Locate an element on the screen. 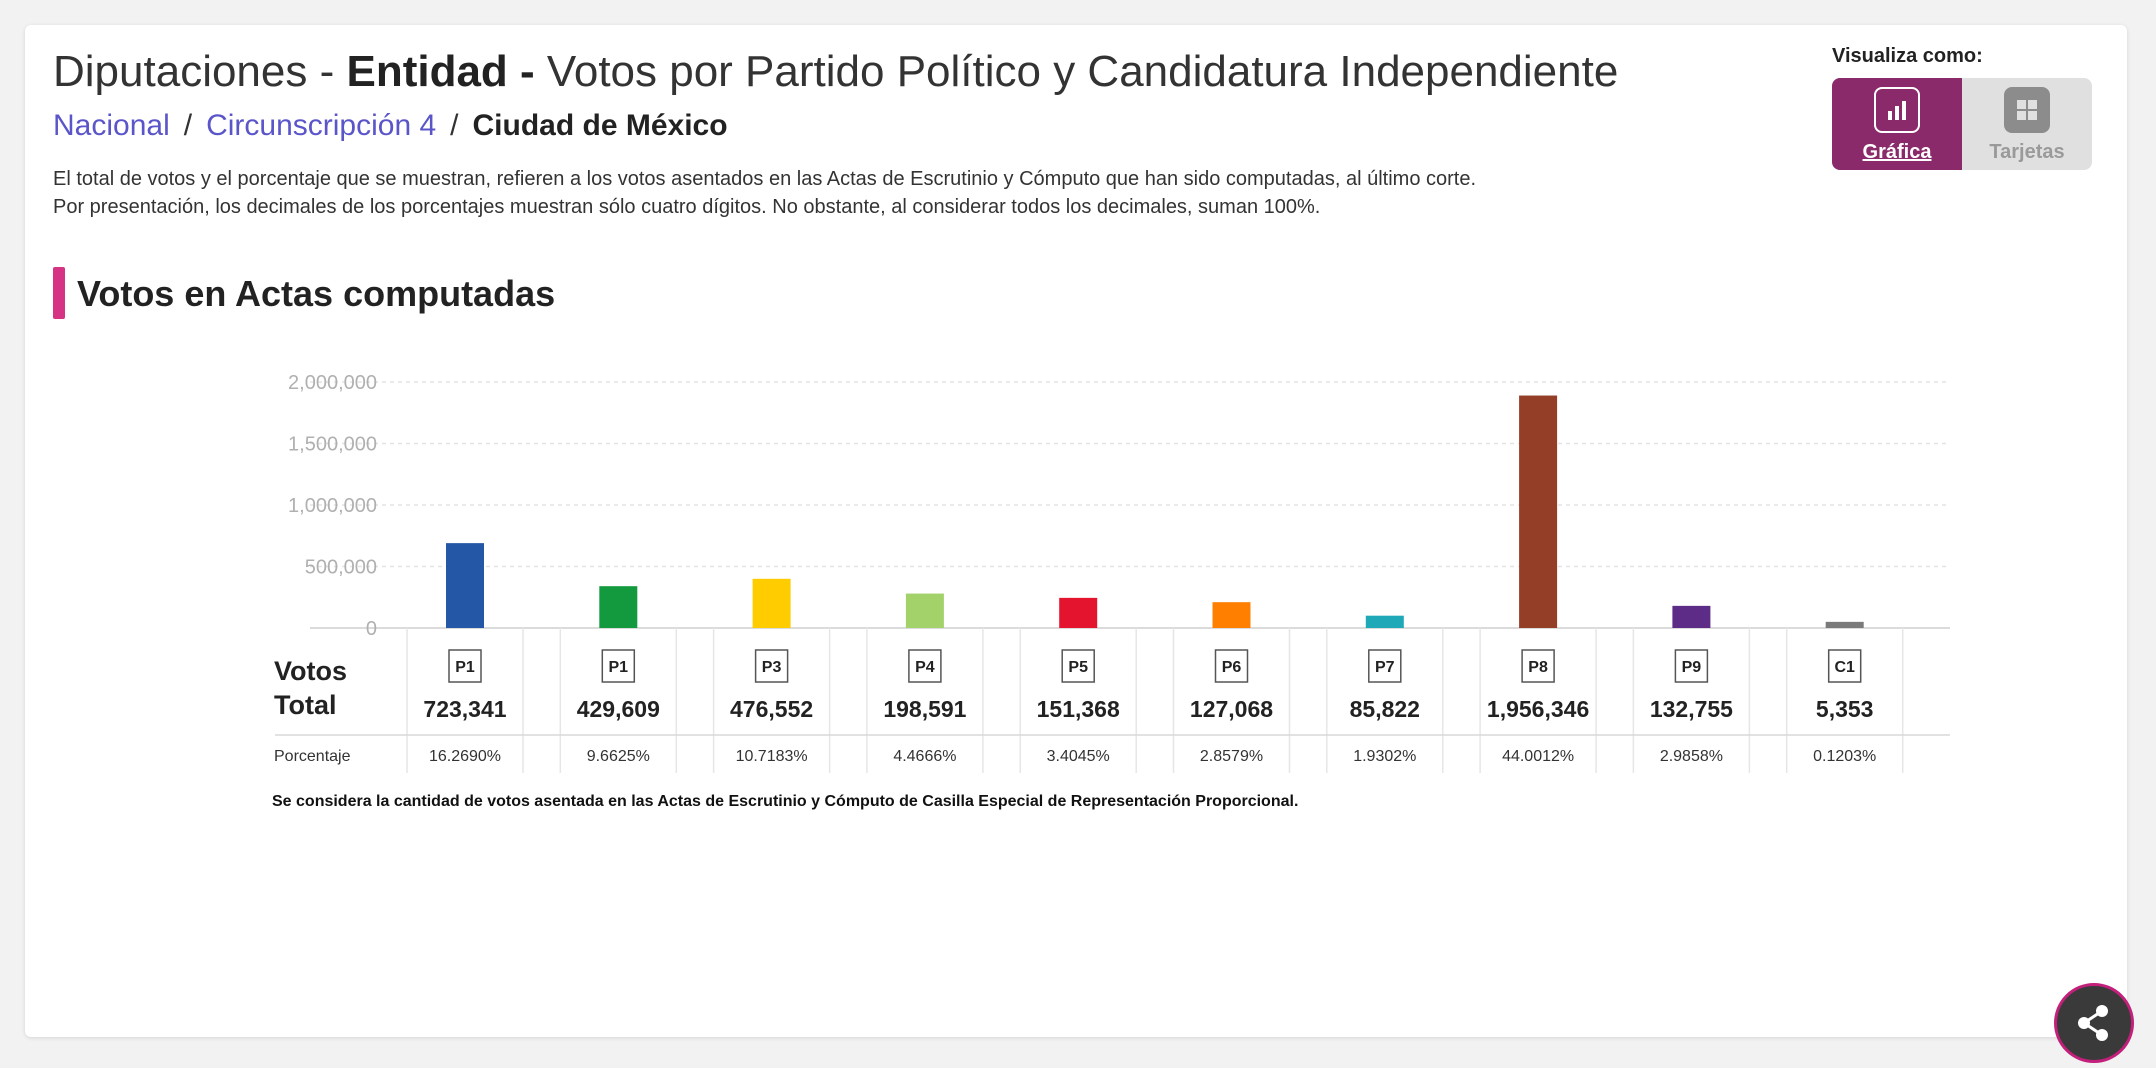  percent-value: 16.2690% is located at coordinates (465, 756).